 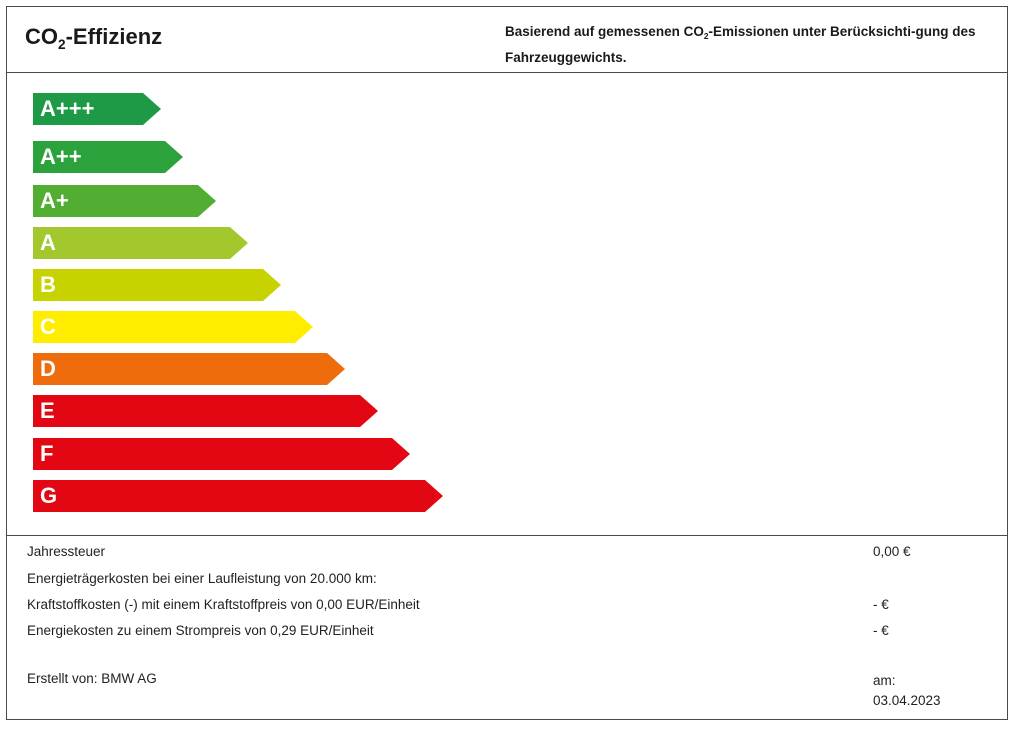 I want to click on efficiency-class-label: C, so click(x=48, y=326).